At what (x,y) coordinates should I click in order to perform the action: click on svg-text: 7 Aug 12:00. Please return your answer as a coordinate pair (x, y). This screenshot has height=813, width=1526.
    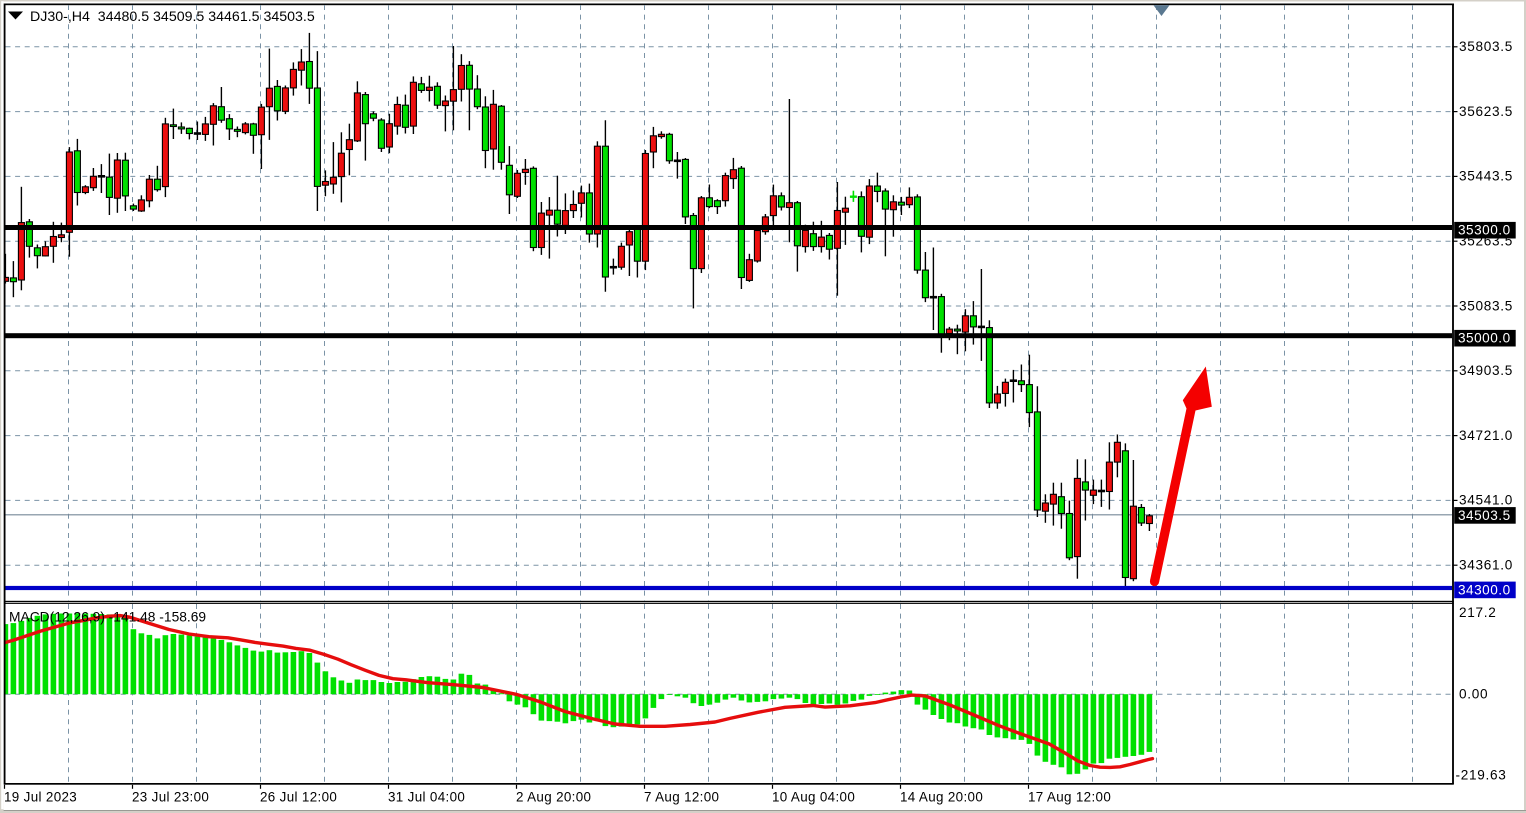
    Looking at the image, I should click on (681, 797).